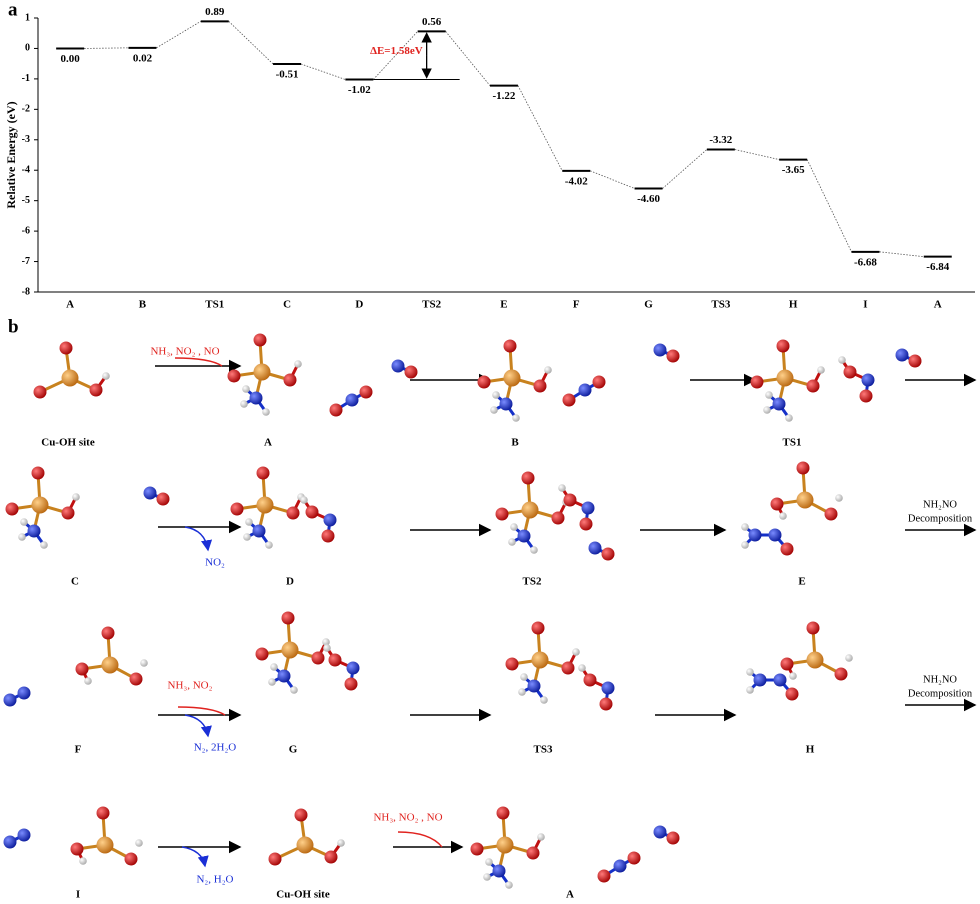  Describe the element at coordinates (26, 170) in the screenshot. I see `y-tick-label: -4` at that location.